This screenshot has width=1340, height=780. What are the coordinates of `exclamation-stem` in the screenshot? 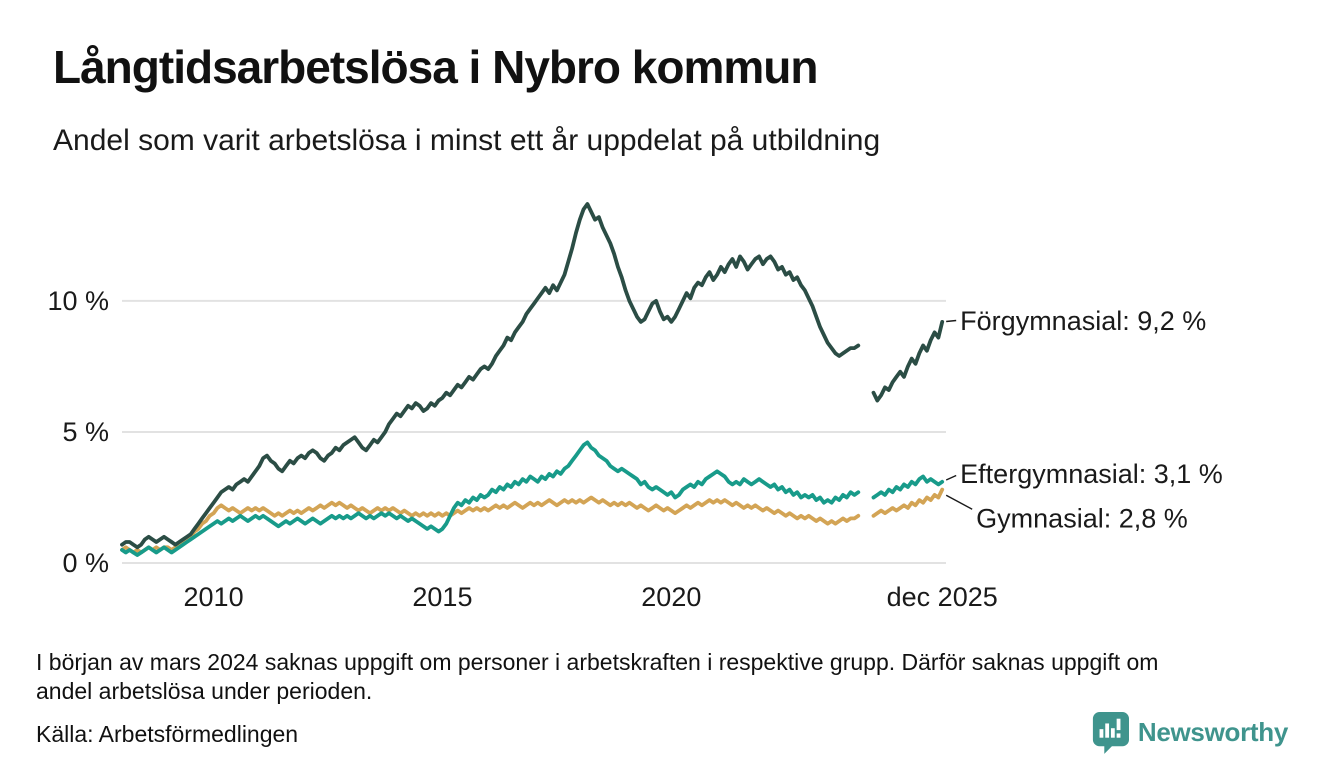 It's located at (1118, 724).